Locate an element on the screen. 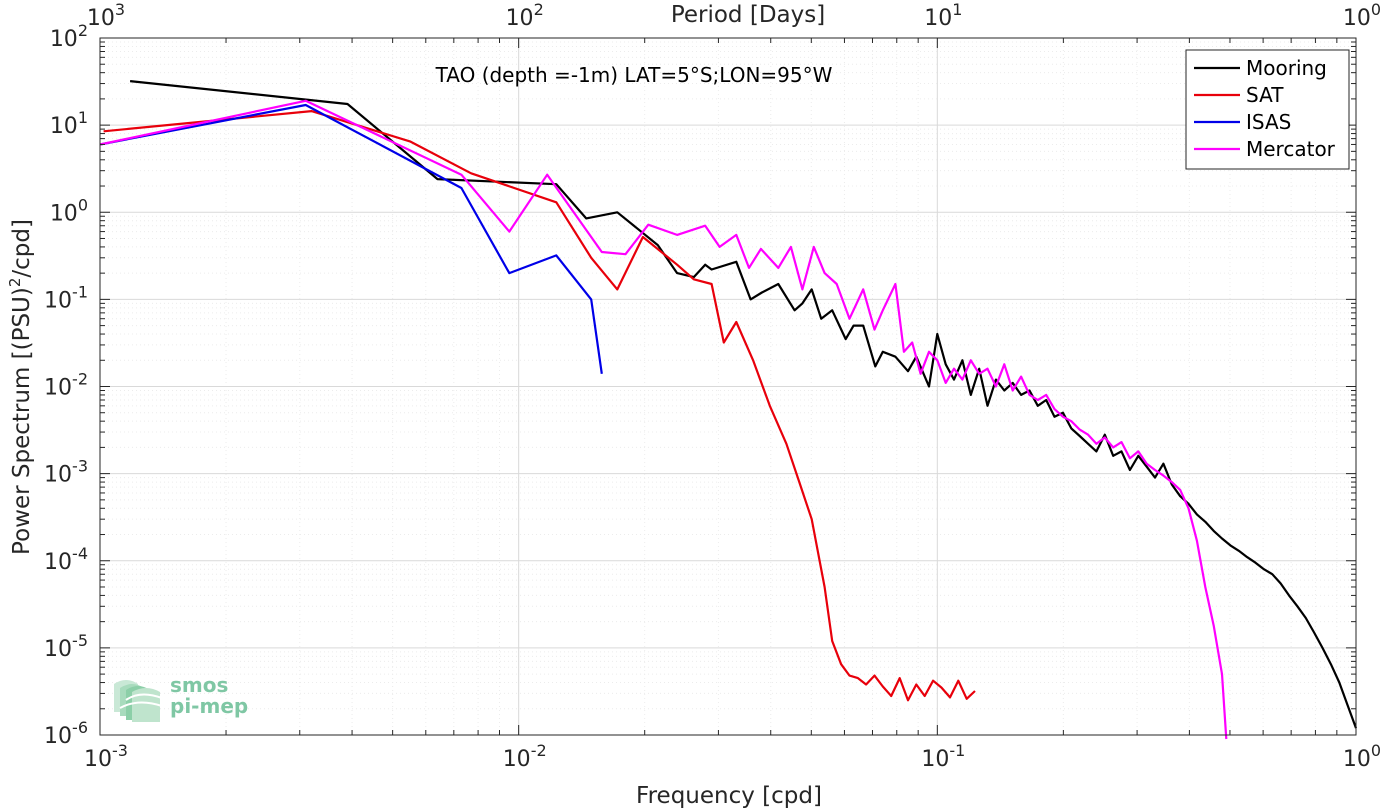 The height and width of the screenshot is (809, 1383). y-axis-label-tail: /cpd] is located at coordinates (22, 248).